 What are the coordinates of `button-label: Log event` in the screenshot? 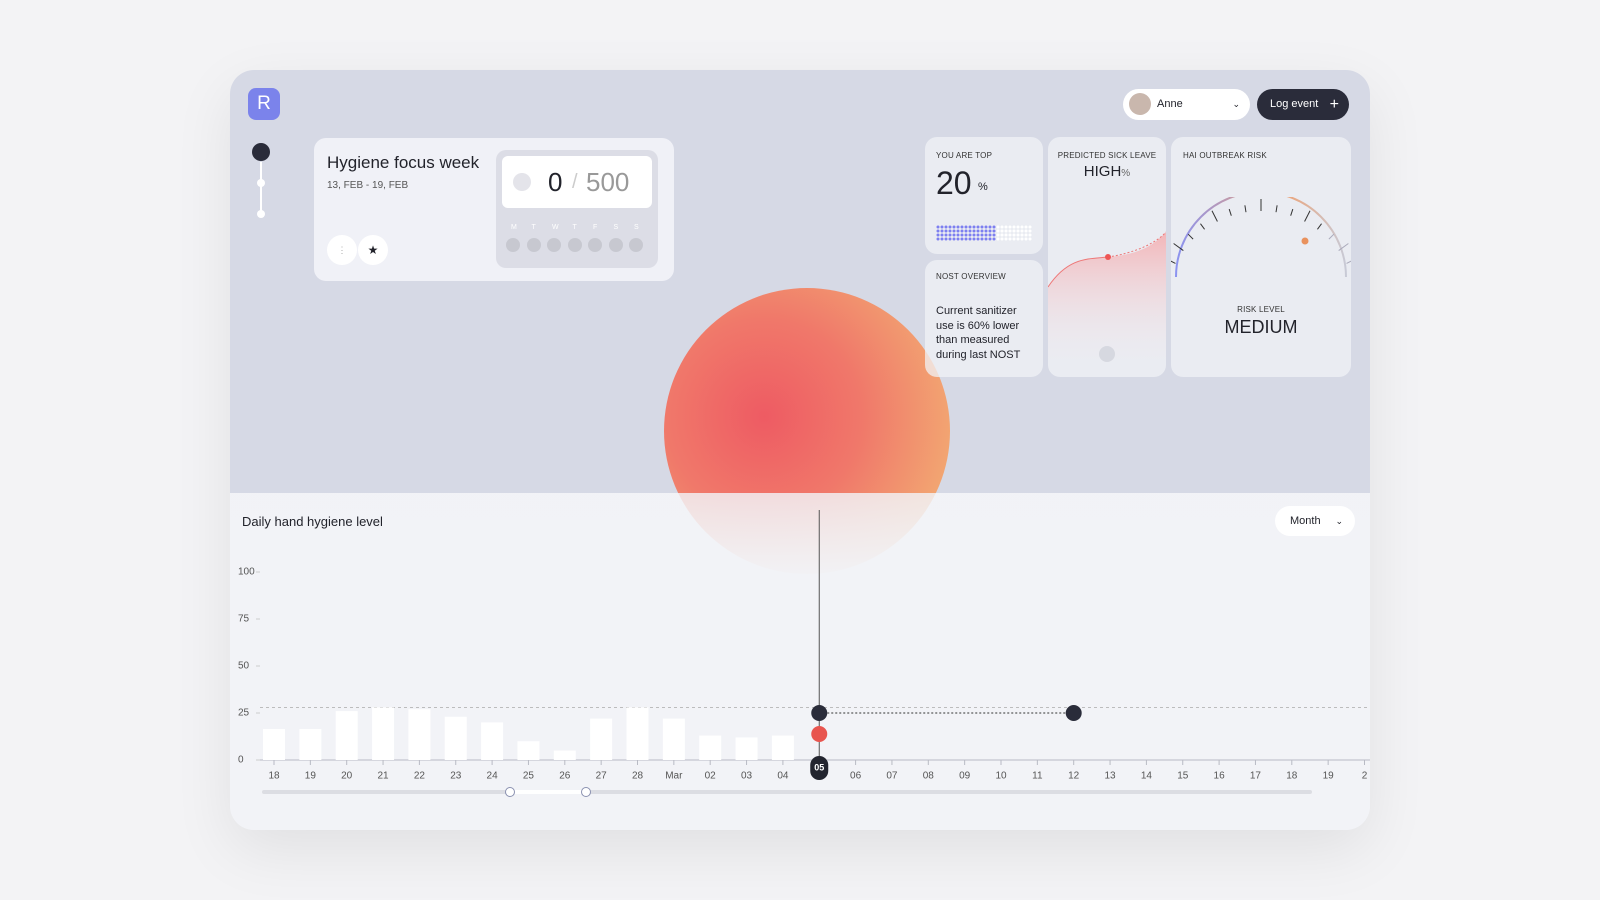 It's located at (1294, 104).